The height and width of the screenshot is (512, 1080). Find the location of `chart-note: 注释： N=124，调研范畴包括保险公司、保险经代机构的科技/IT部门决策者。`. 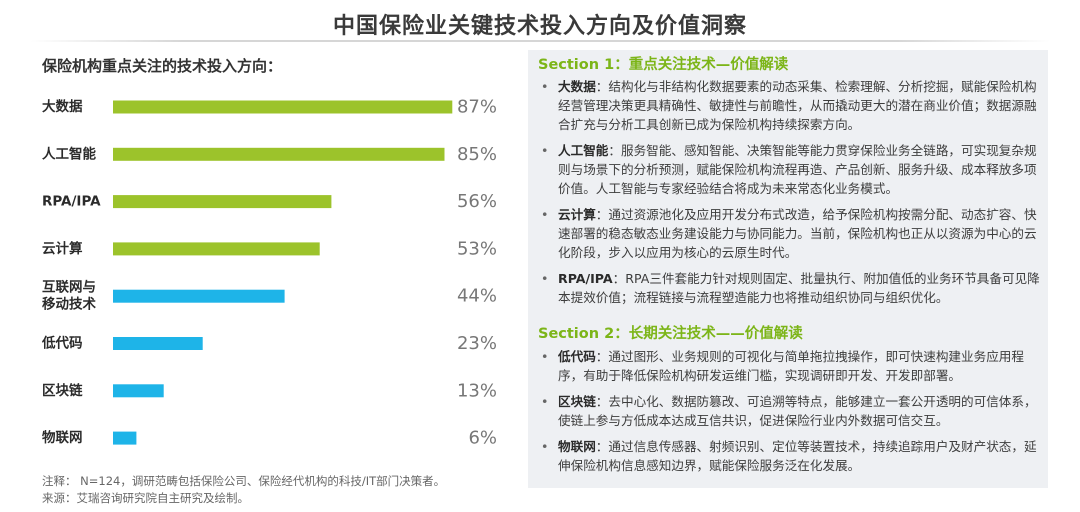

chart-note: 注释： N=124，调研范畴包括保险公司、保险经代机构的科技/IT部门决策者。 is located at coordinates (244, 481).